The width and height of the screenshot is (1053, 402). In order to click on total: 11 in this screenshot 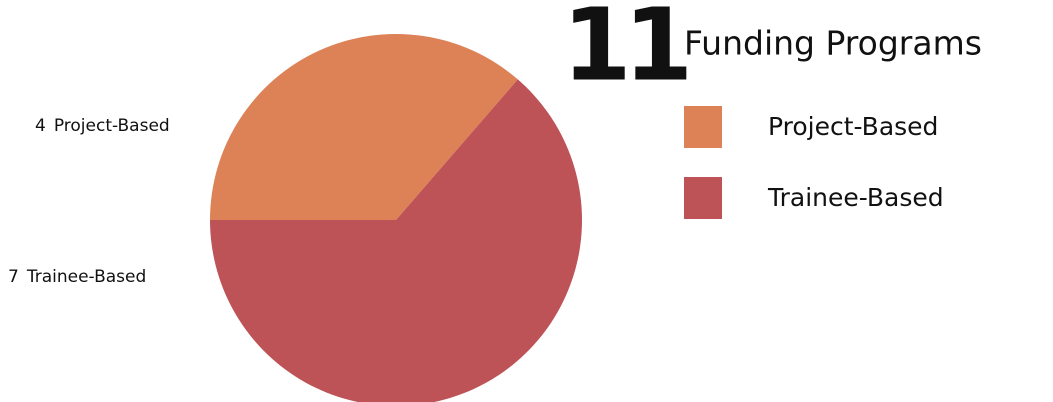, I will do `click(624, 51)`.